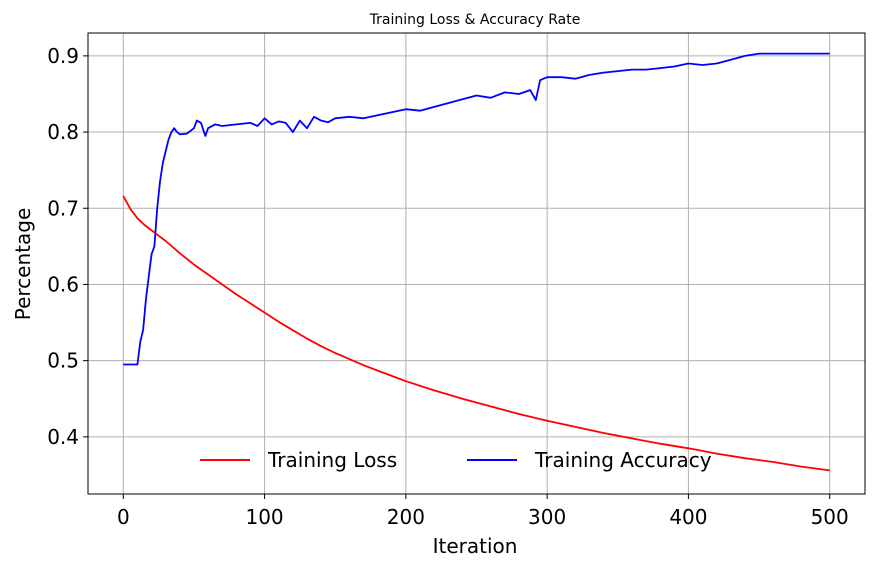 Image resolution: width=872 pixels, height=567 pixels. What do you see at coordinates (63, 284) in the screenshot?
I see `y-tick-label: 0.6` at bounding box center [63, 284].